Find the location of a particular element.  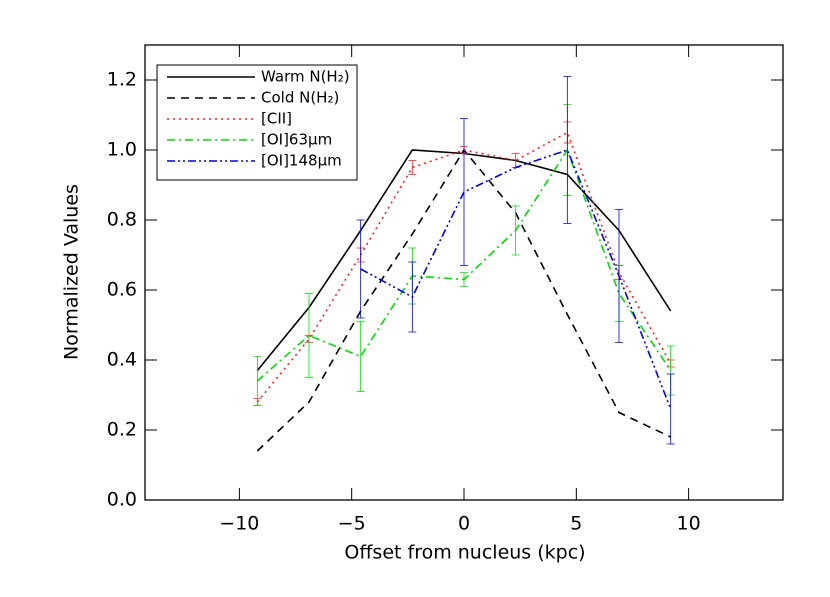

y-tick-label: 0.8 is located at coordinates (122, 220).